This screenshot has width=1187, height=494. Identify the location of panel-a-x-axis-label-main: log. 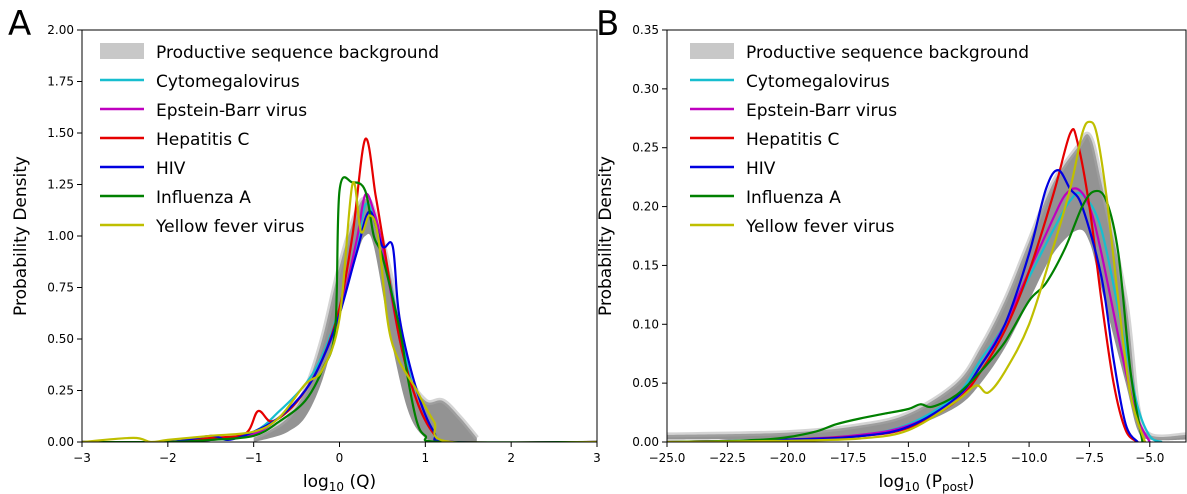
(316, 482).